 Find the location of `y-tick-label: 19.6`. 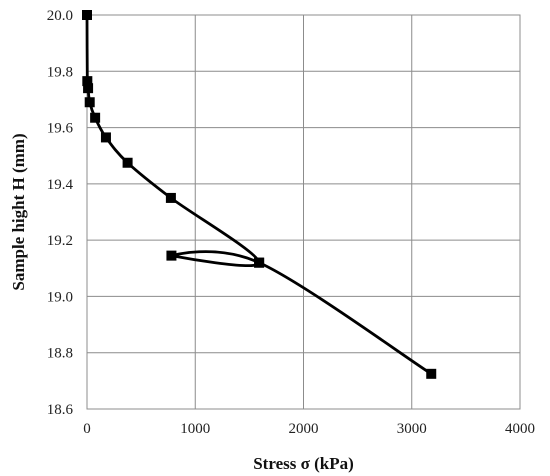

y-tick-label: 19.6 is located at coordinates (60, 129).